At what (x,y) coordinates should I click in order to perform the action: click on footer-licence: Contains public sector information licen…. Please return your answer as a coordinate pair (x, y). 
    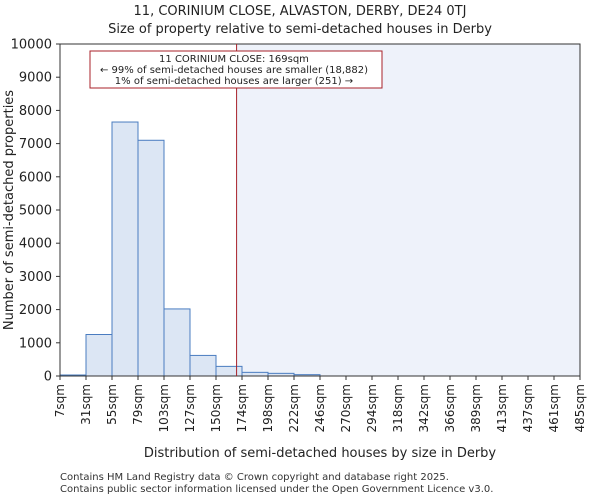
    Looking at the image, I should click on (277, 489).